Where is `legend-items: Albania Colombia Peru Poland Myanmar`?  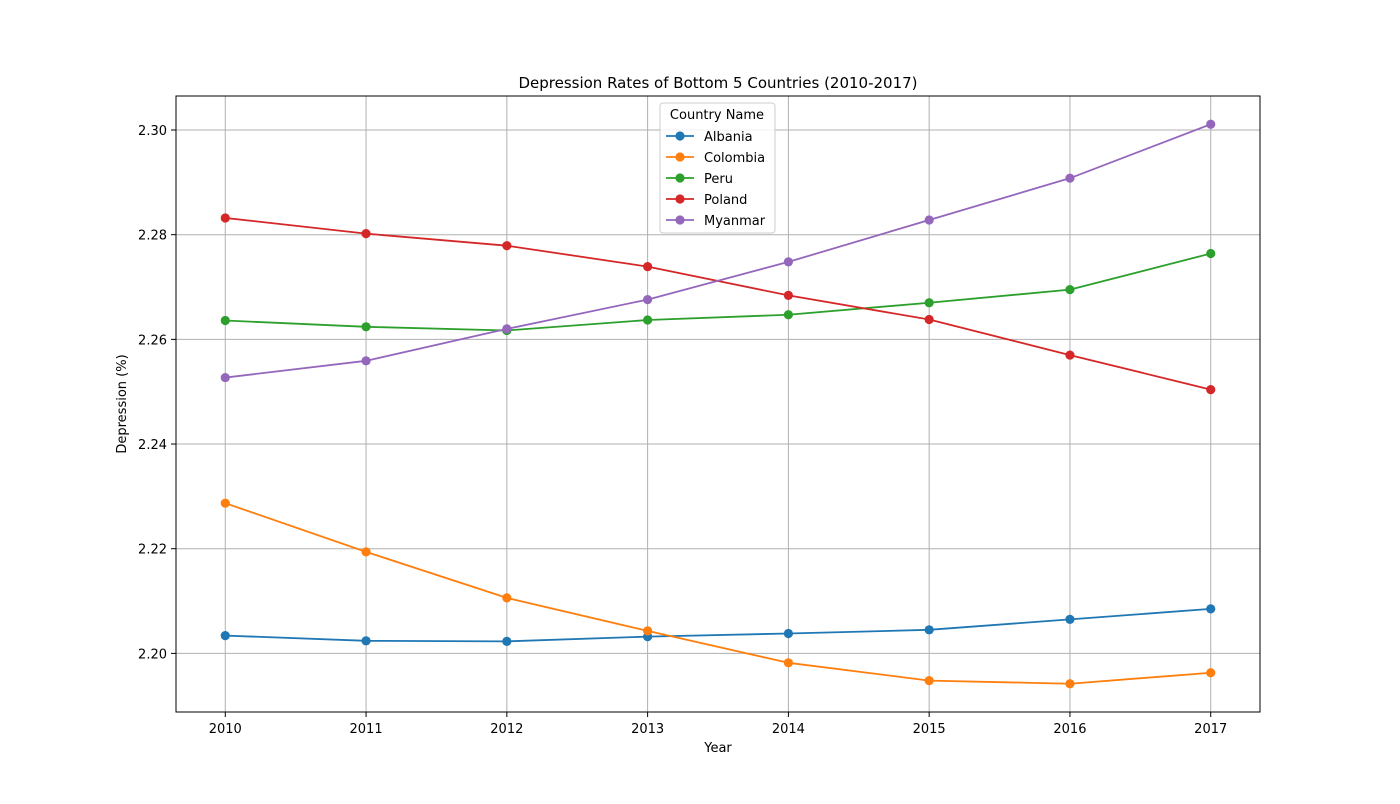
legend-items: Albania Colombia Peru Poland Myanmar is located at coordinates (716, 179).